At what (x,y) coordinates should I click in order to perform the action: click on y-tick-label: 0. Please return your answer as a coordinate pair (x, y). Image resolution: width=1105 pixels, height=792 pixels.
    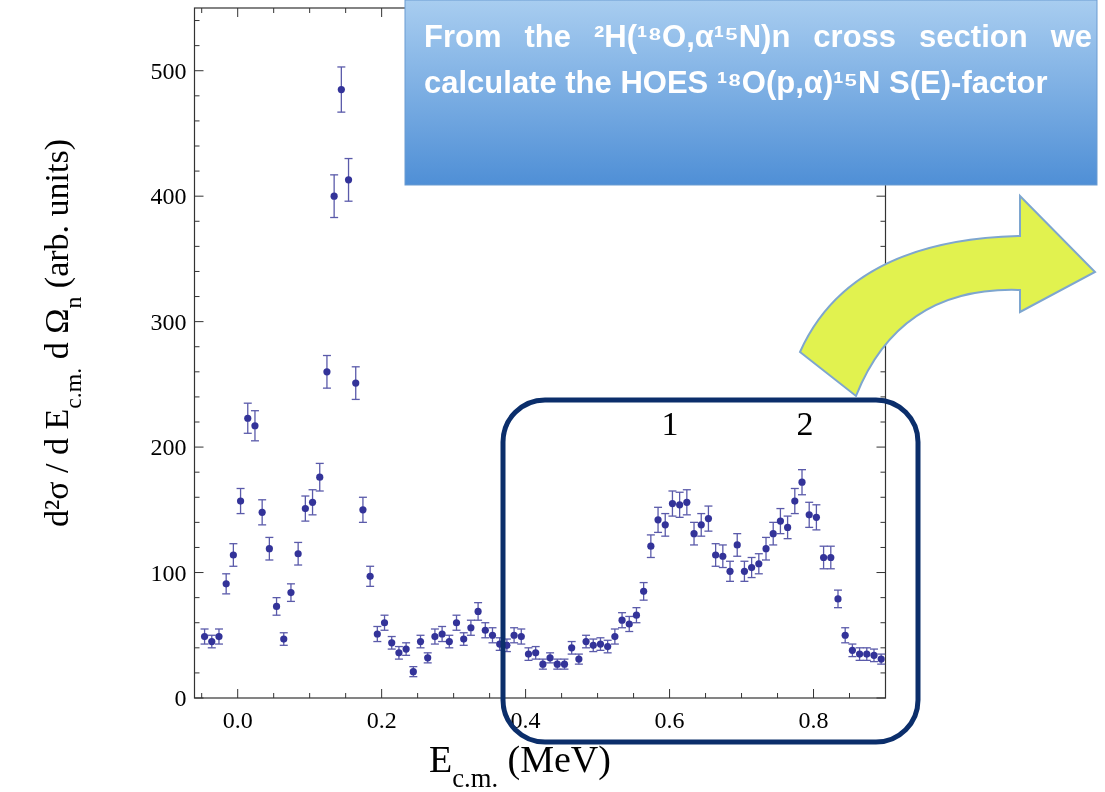
    Looking at the image, I should click on (180, 698).